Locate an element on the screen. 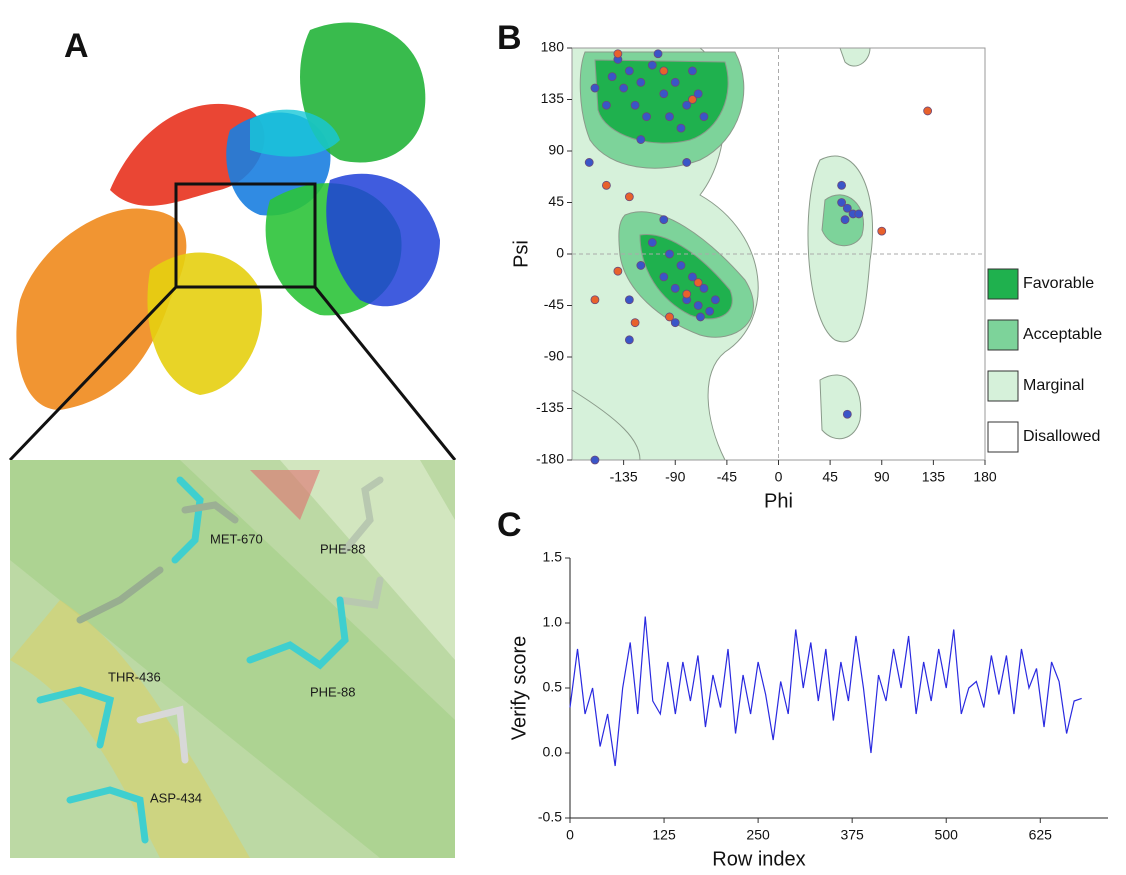 The height and width of the screenshot is (875, 1126). x-tick-label: 375 is located at coordinates (852, 835).